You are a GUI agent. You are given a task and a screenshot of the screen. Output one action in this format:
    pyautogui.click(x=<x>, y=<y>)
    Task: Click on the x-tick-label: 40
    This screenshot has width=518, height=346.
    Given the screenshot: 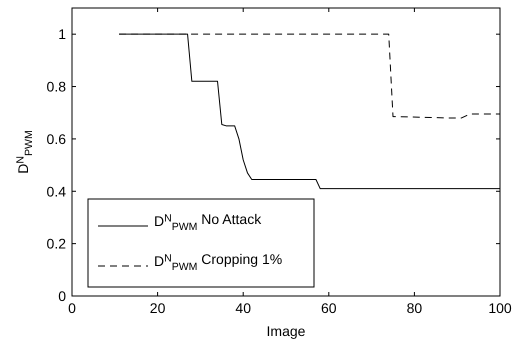 What is the action you would take?
    pyautogui.click(x=243, y=308)
    